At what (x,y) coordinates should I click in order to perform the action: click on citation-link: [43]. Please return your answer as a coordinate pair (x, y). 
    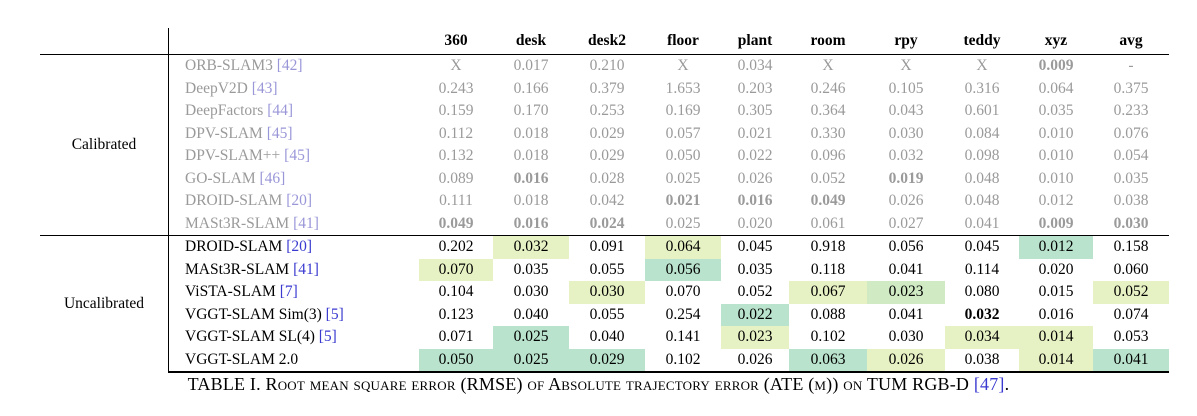
    Looking at the image, I should click on (264, 88).